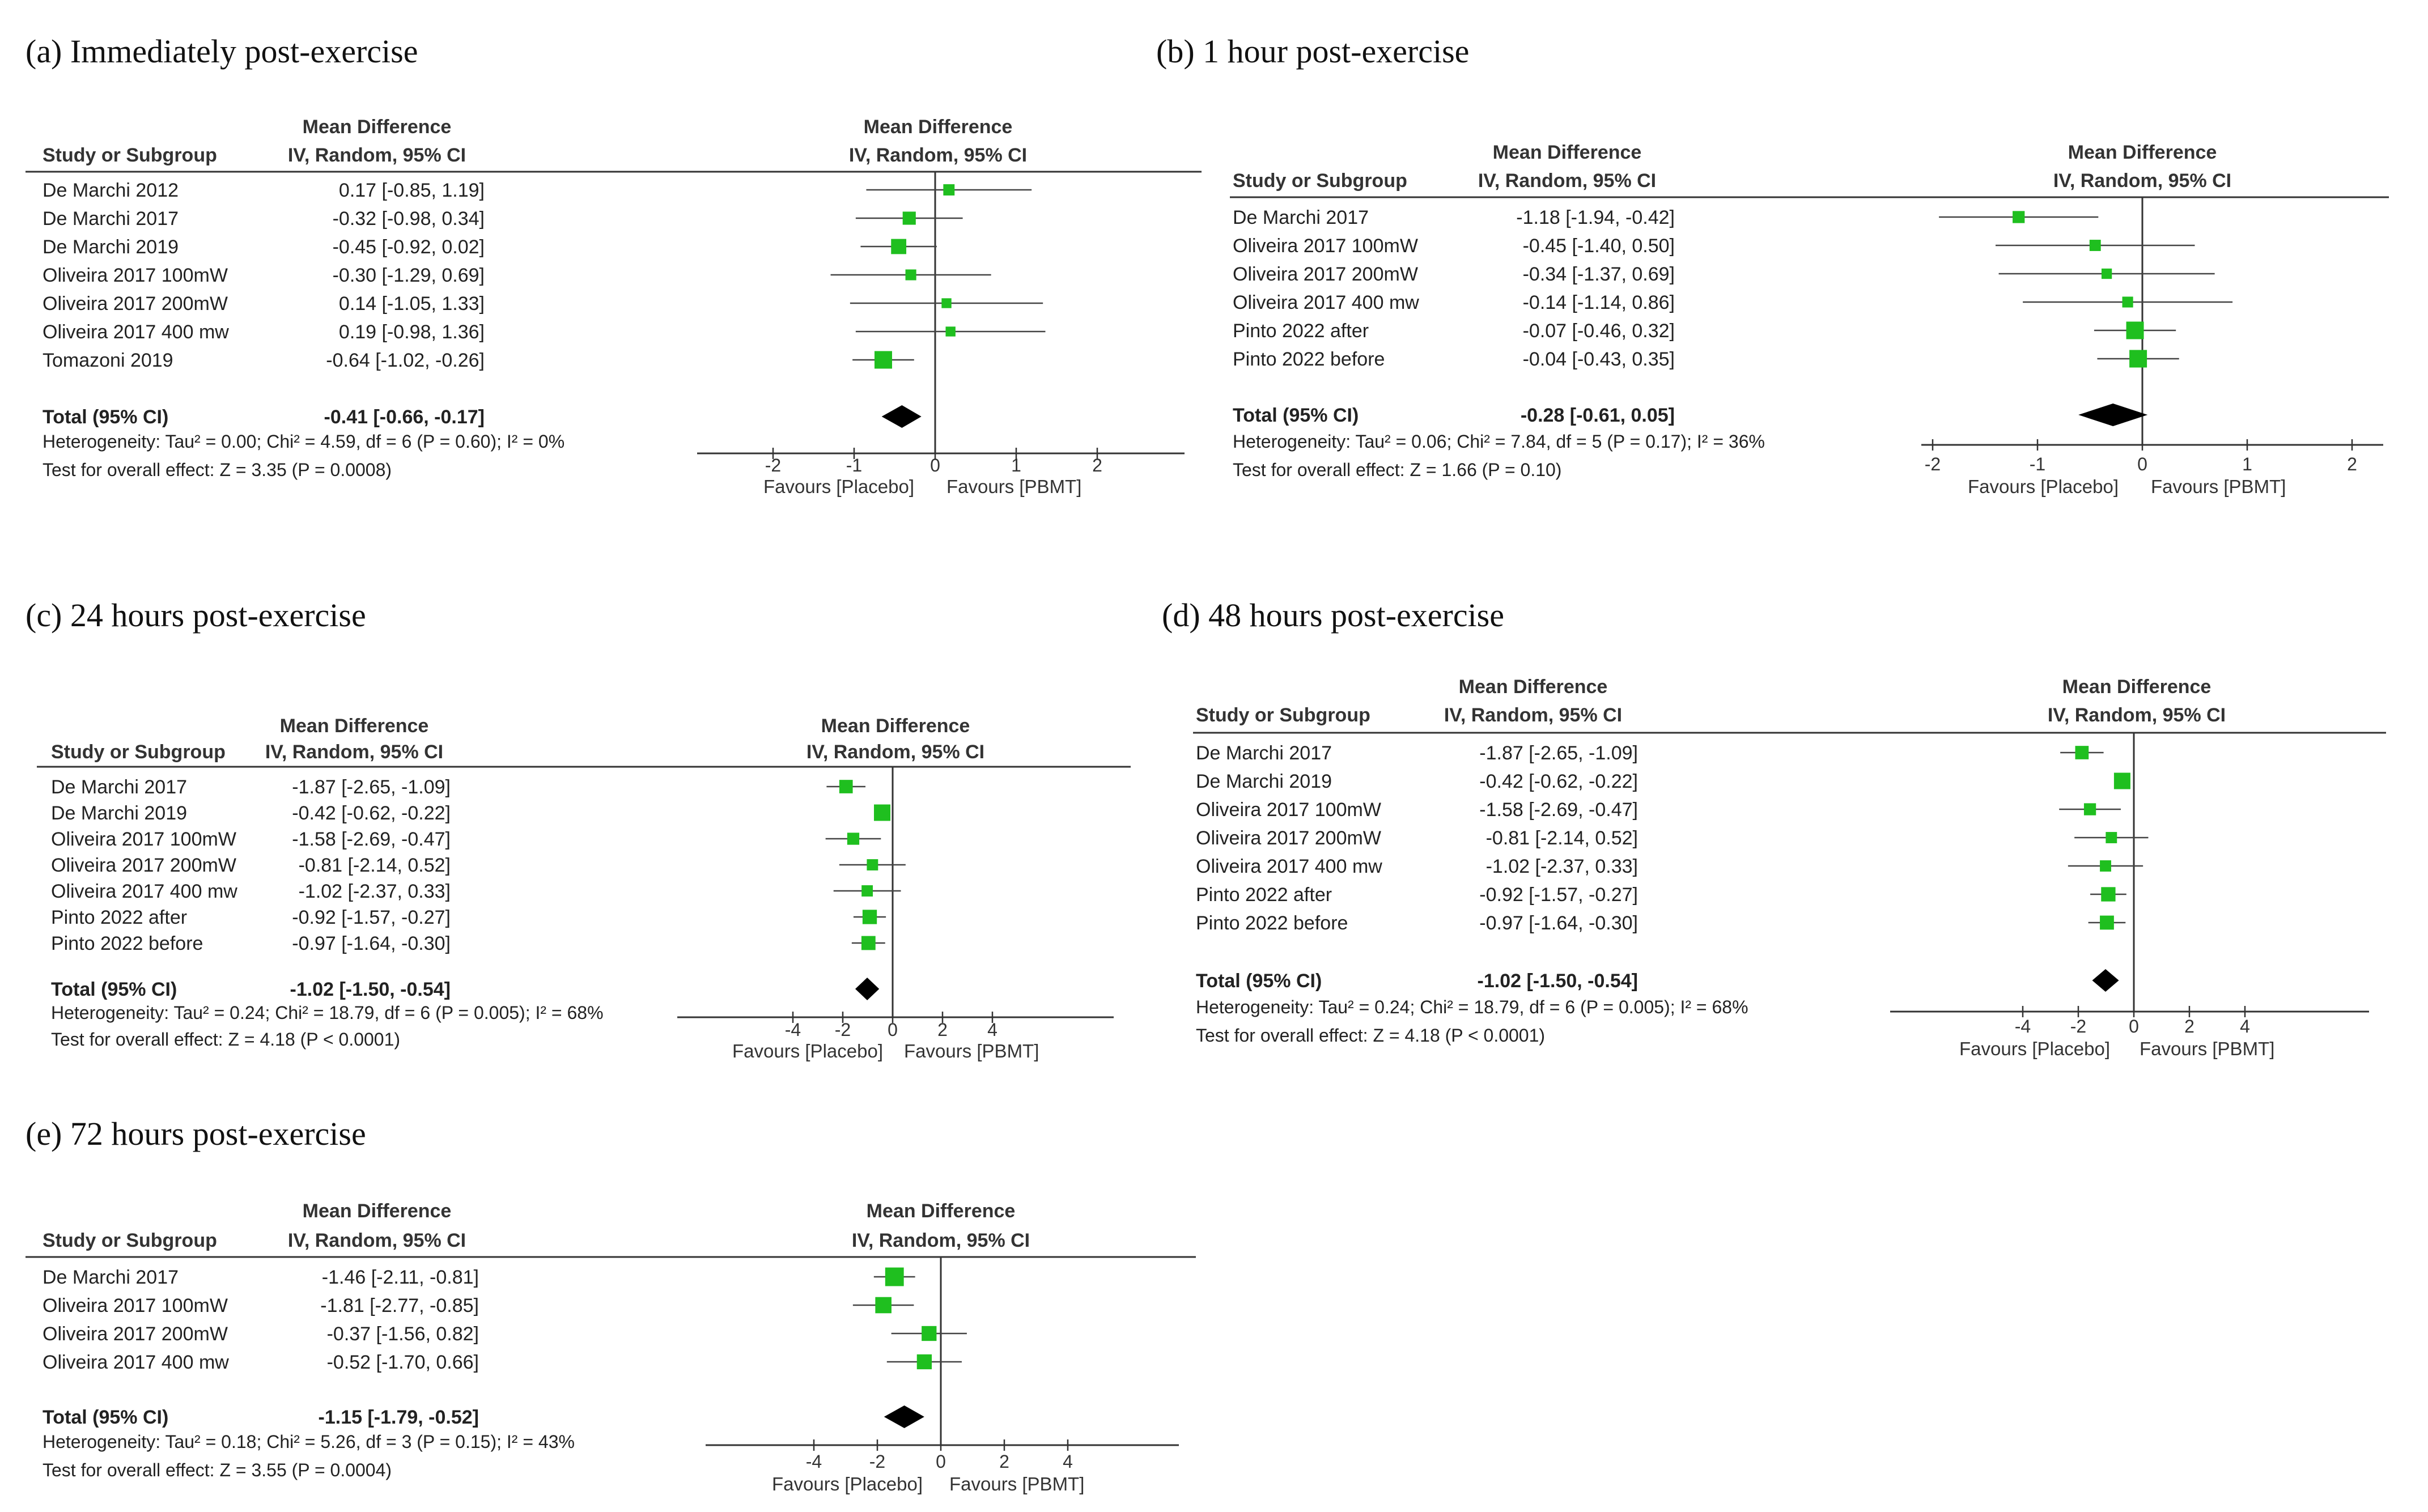 The width and height of the screenshot is (2428, 1512). Describe the element at coordinates (1558, 923) in the screenshot. I see `study-ci-value: -0.97 [-1.64, -0.30]` at that location.